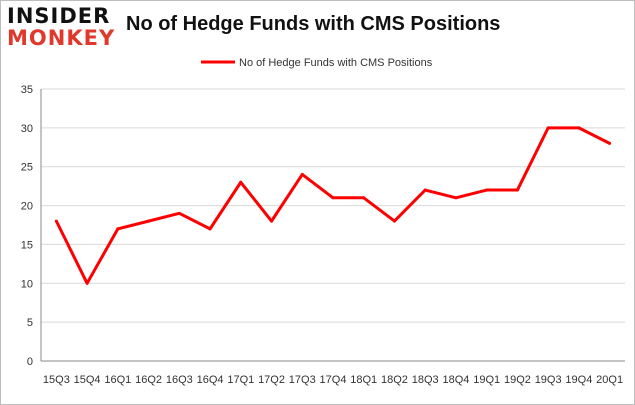  I want to click on x-tick-label: 19Q3, so click(548, 380).